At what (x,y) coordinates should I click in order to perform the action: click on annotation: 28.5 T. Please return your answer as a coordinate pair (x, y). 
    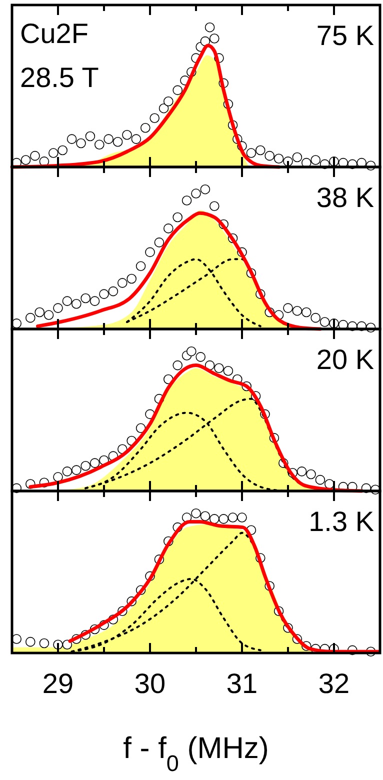
    Looking at the image, I should click on (59, 77).